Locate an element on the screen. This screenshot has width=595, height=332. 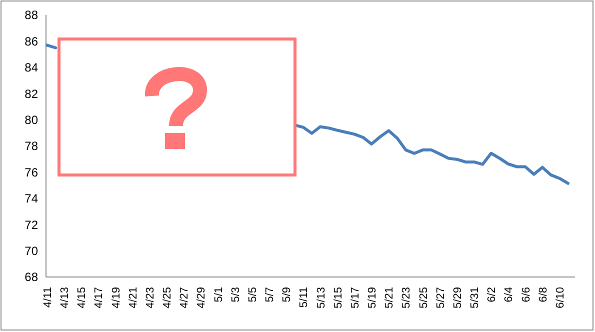
y-tick-label: 84 is located at coordinates (31, 67).